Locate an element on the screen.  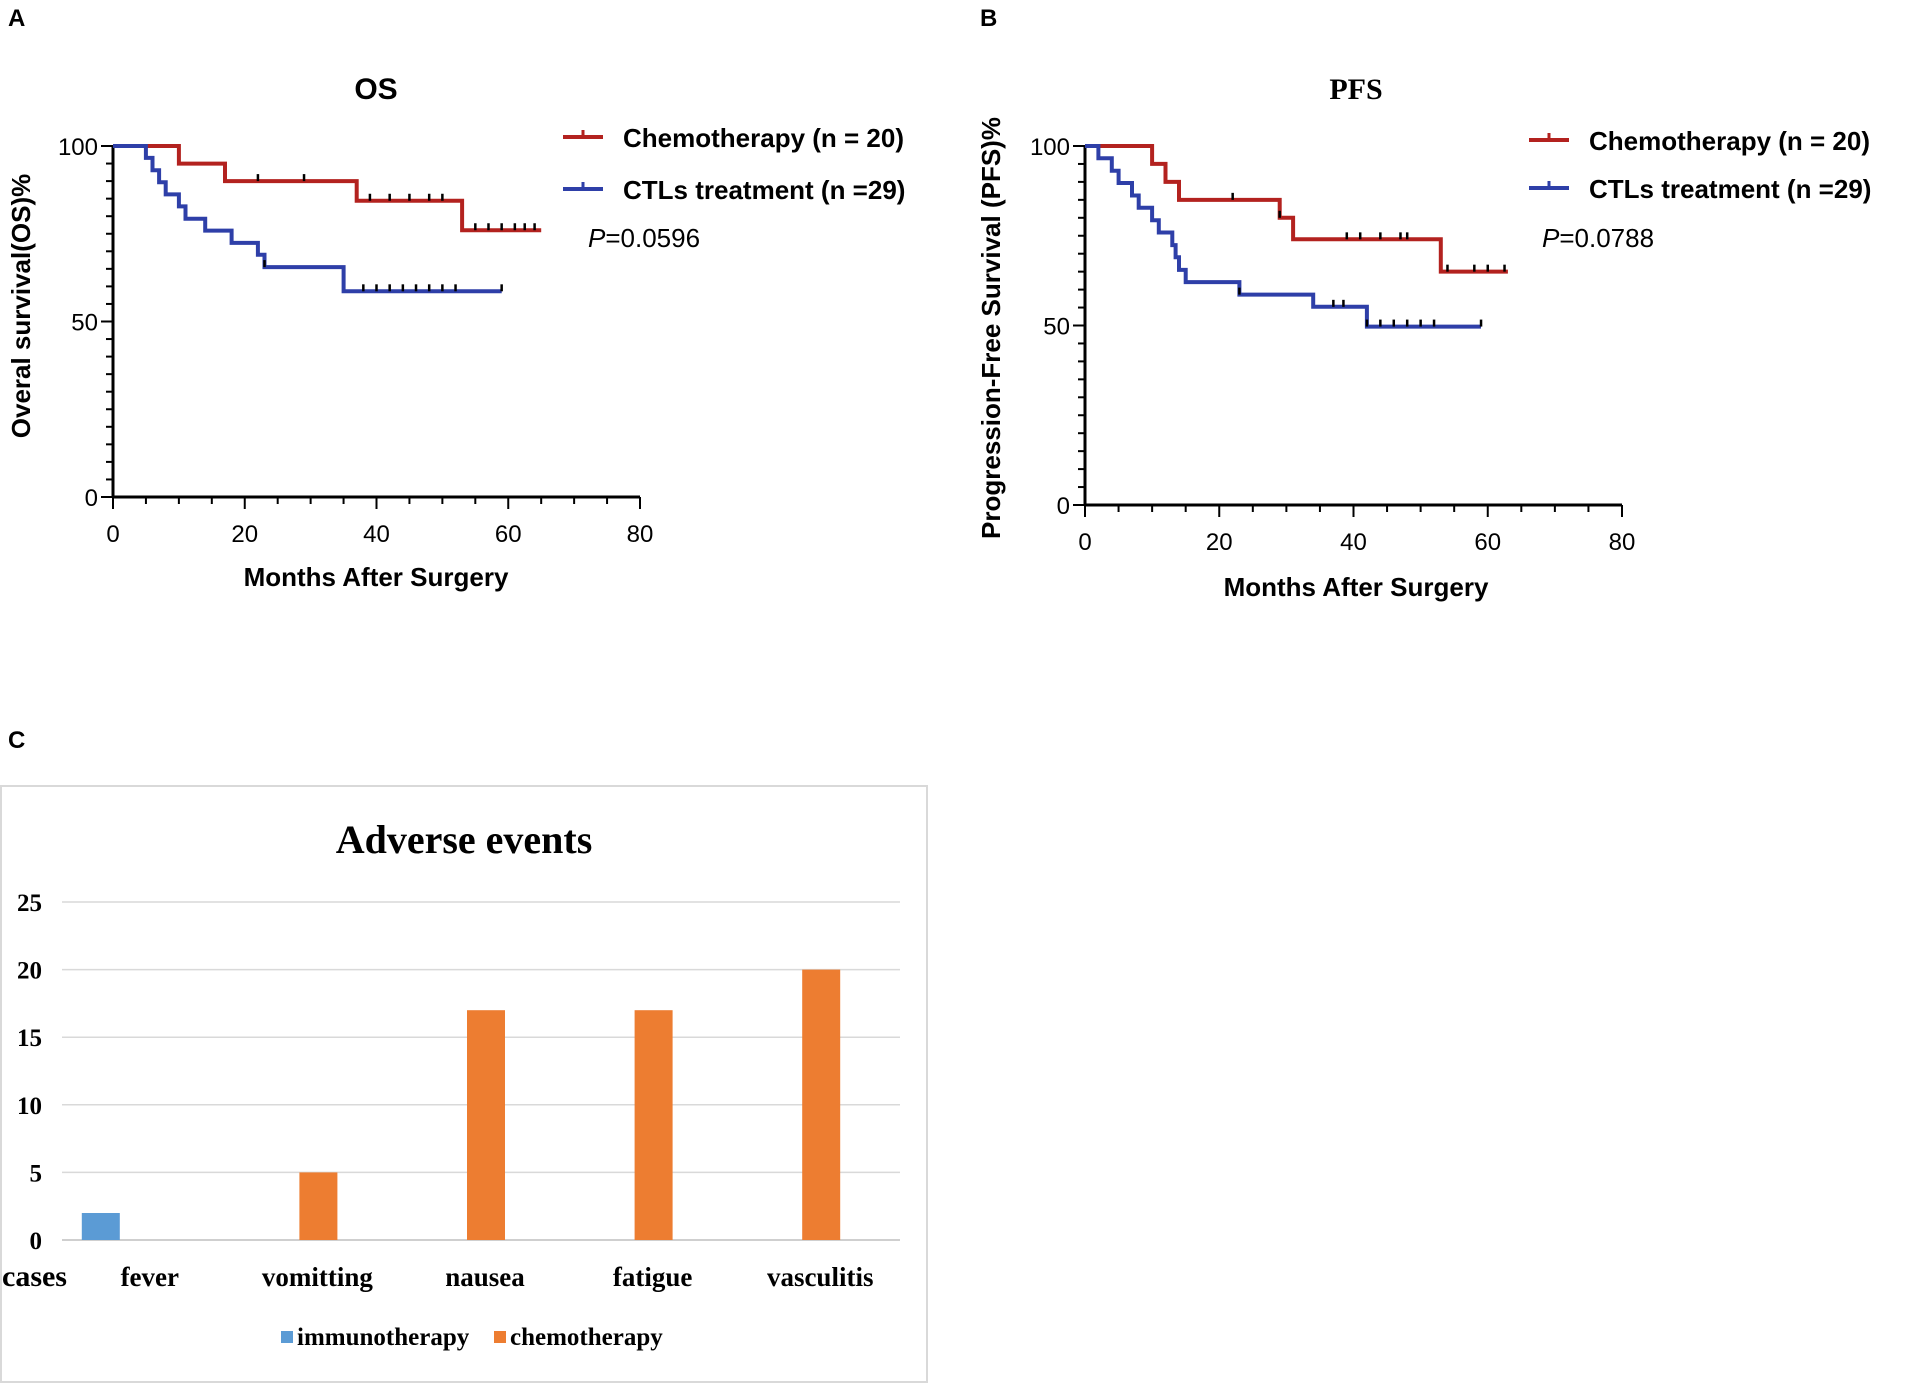
bar-chemotherapy-nausea is located at coordinates (486, 1125).